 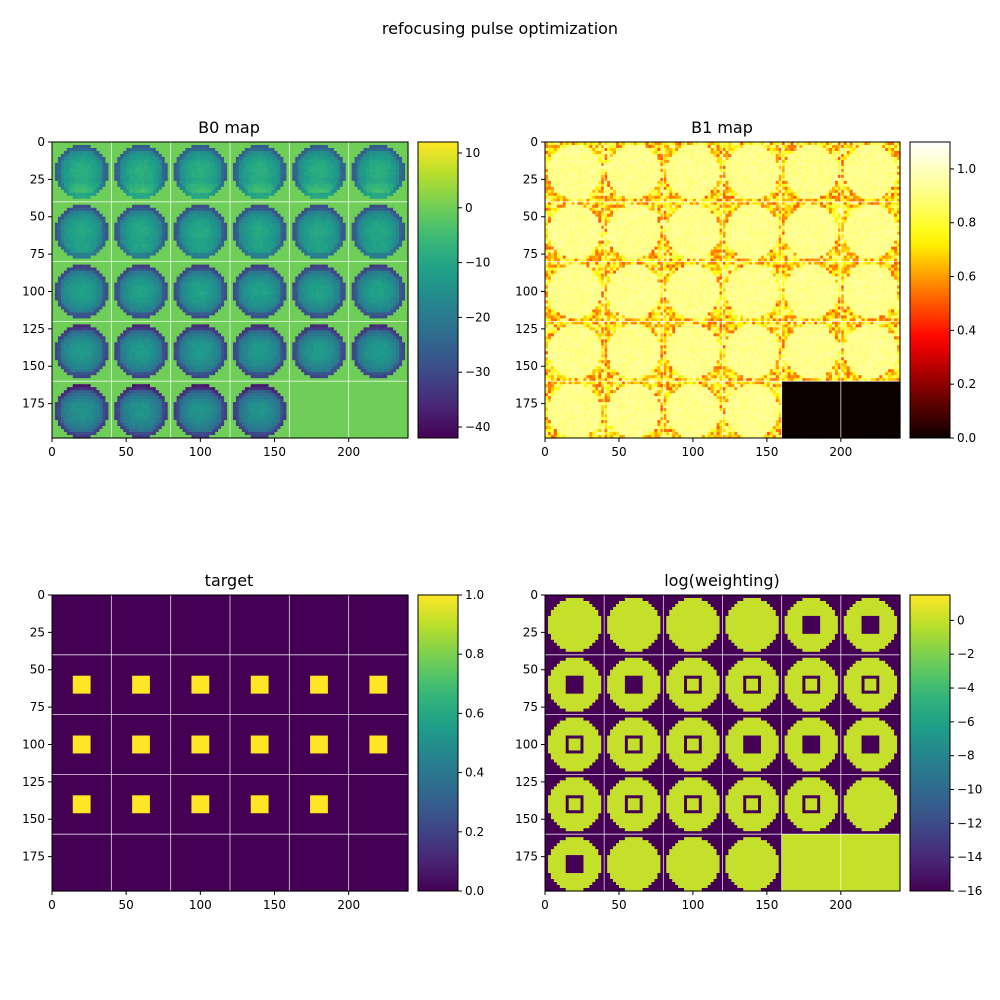 I want to click on colorbar-tick-label: −8, so click(x=966, y=756).